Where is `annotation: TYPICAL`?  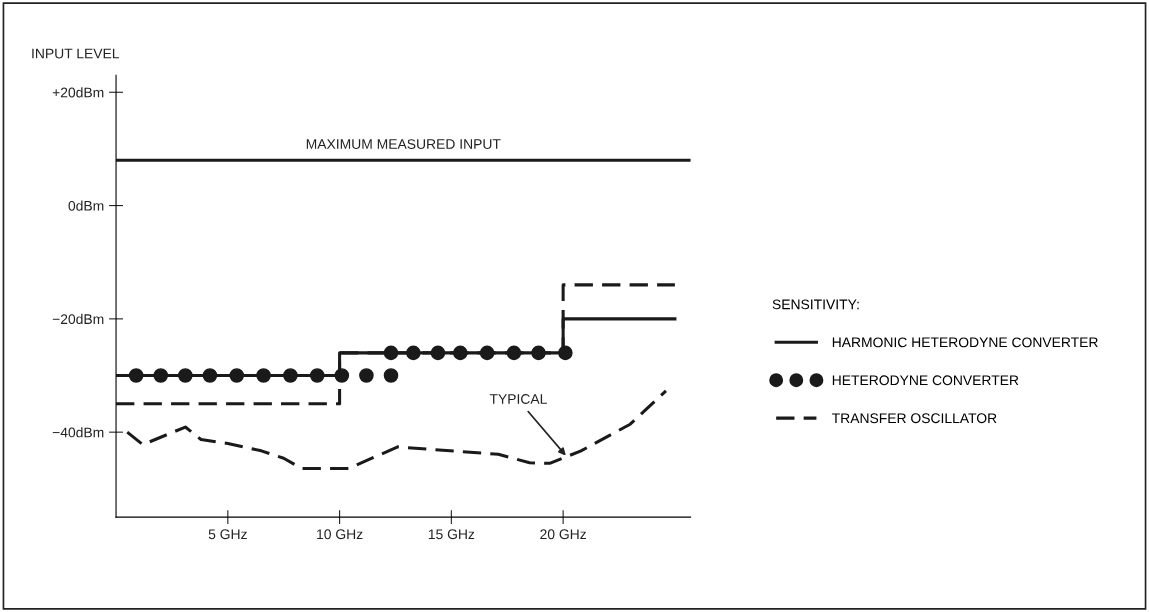 annotation: TYPICAL is located at coordinates (518, 399).